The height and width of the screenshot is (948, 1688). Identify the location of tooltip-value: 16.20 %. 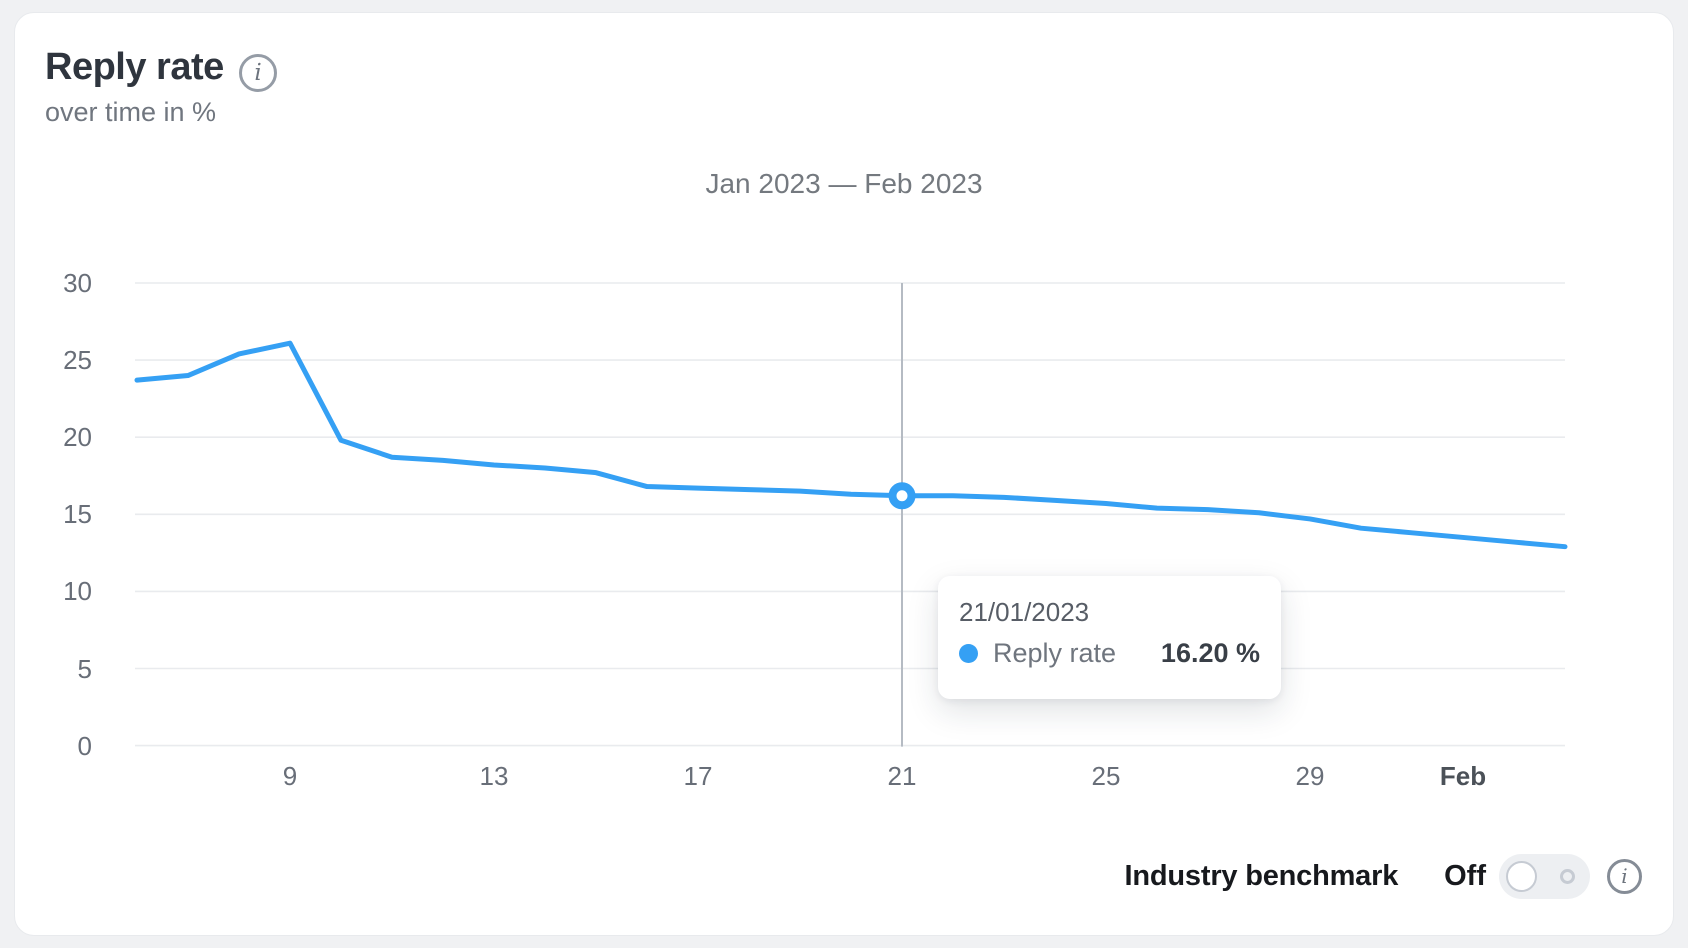
(1210, 653).